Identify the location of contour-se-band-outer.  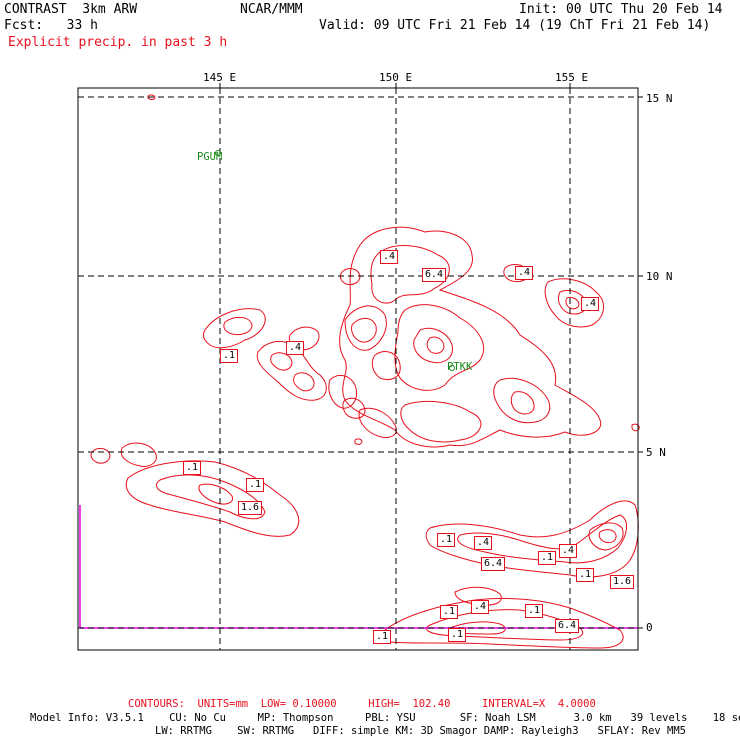
(532, 539).